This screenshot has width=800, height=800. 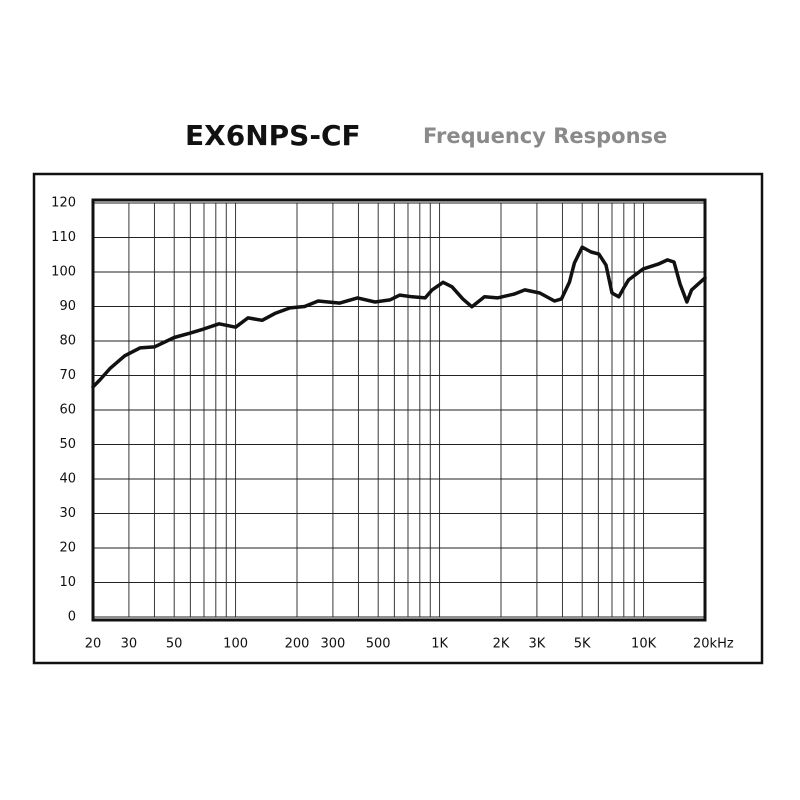 What do you see at coordinates (63, 272) in the screenshot?
I see `y-tick-label: 100` at bounding box center [63, 272].